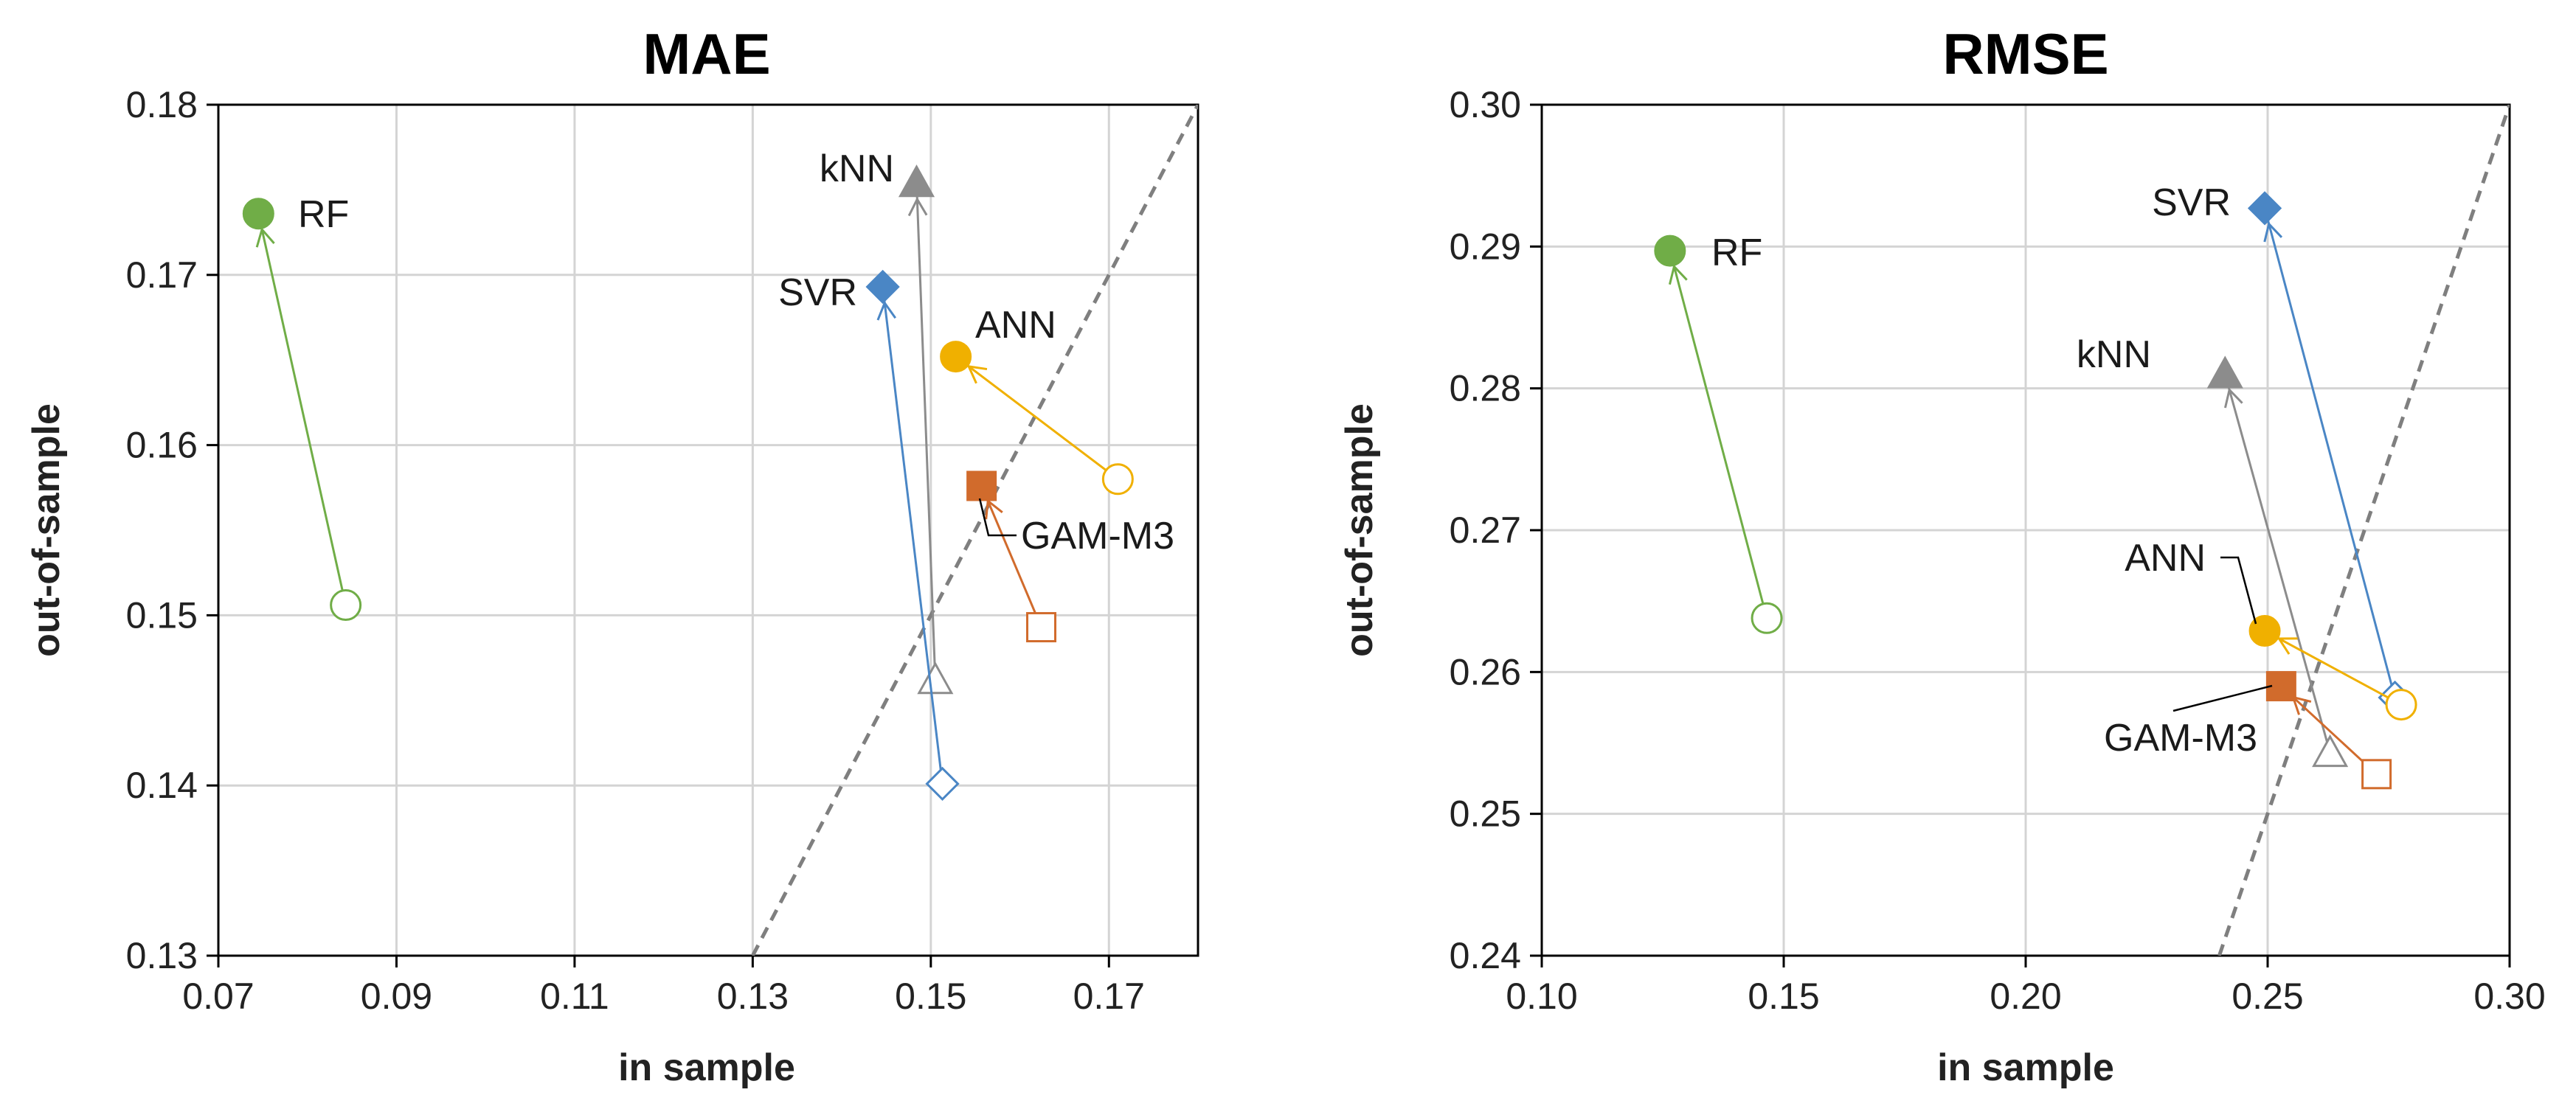  What do you see at coordinates (1486, 247) in the screenshot?
I see `y-tick-label: 0.29` at bounding box center [1486, 247].